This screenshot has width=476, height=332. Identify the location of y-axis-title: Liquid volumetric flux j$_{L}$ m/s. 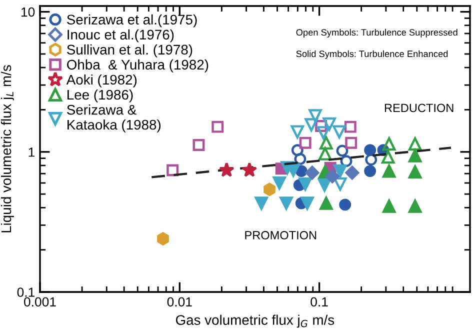
(7, 148).